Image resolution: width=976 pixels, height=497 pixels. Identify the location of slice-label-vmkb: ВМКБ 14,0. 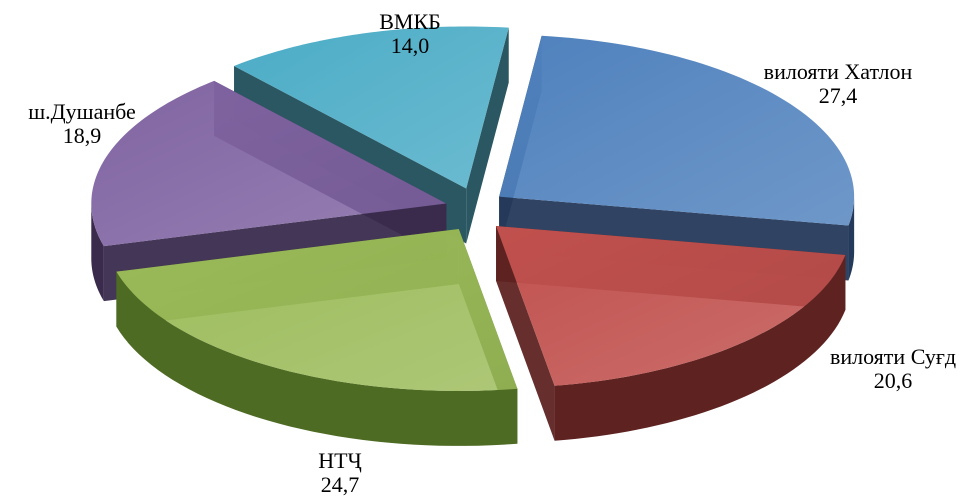
(410, 34).